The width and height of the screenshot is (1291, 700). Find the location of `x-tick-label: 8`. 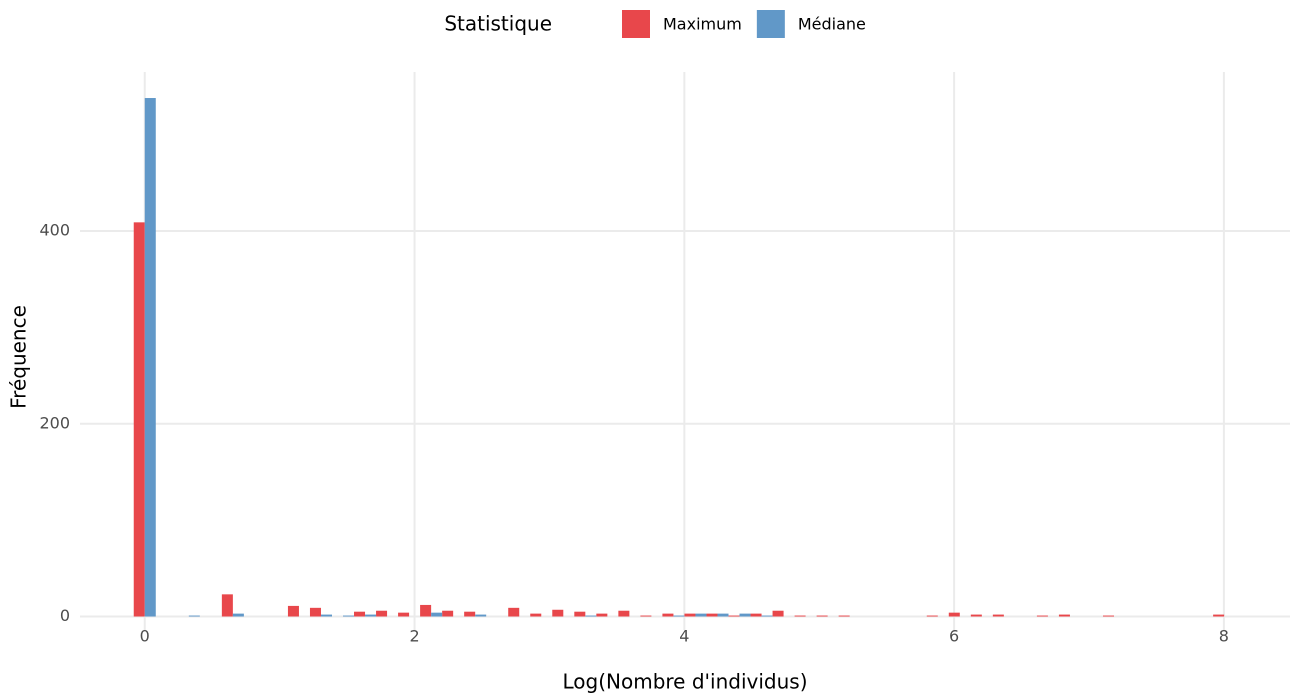

x-tick-label: 8 is located at coordinates (1224, 636).